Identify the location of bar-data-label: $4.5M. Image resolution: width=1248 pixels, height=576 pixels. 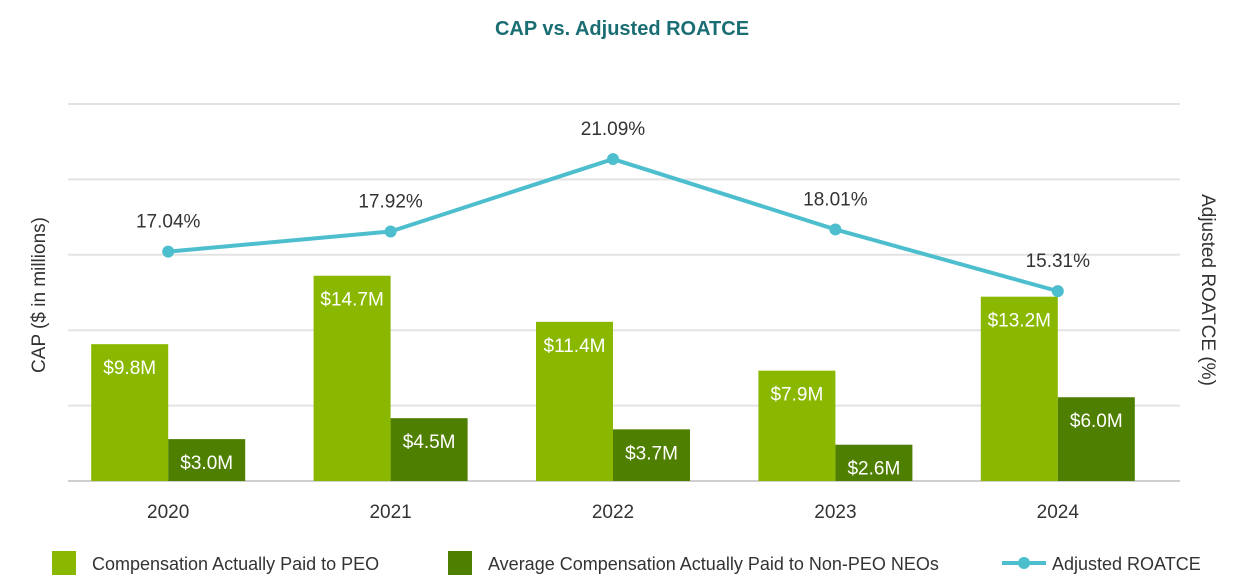
(429, 442).